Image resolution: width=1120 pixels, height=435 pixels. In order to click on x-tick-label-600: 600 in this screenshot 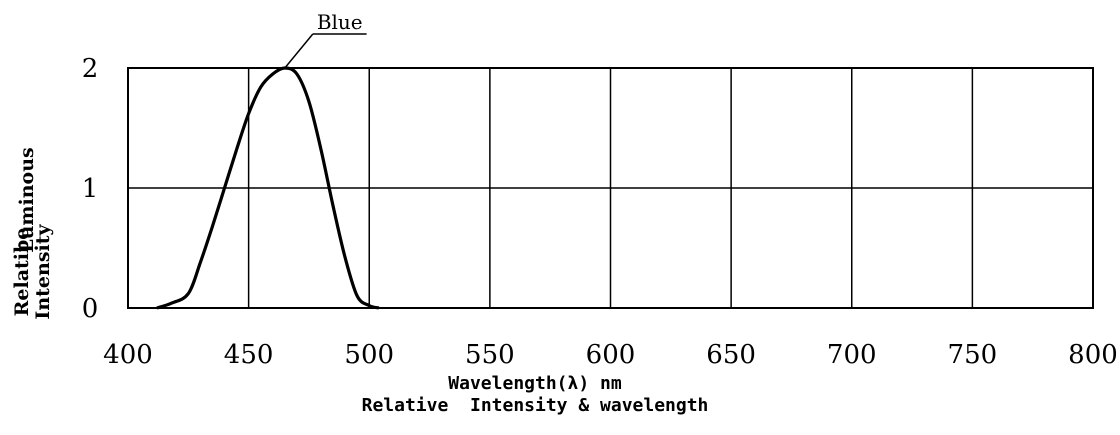, I will do `click(611, 355)`.